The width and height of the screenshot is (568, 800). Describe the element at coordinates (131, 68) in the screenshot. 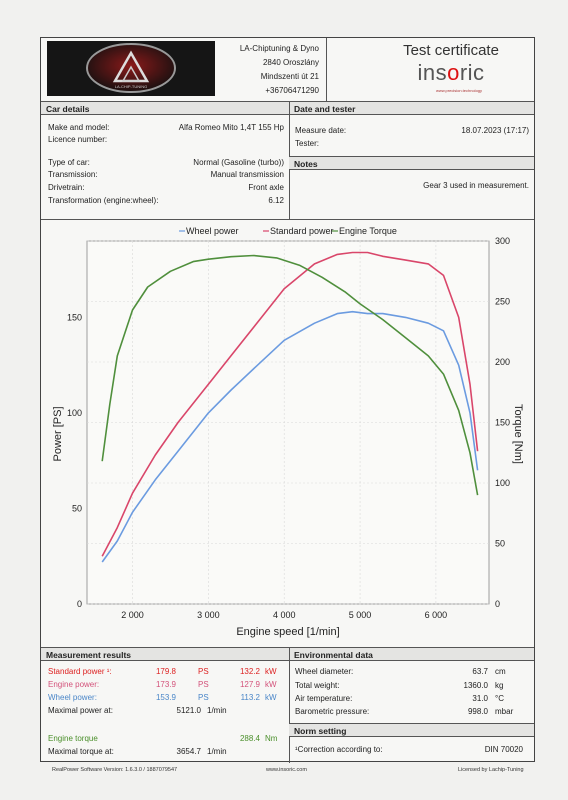

I see `company-logo: LA-CHIP-TUNING` at that location.